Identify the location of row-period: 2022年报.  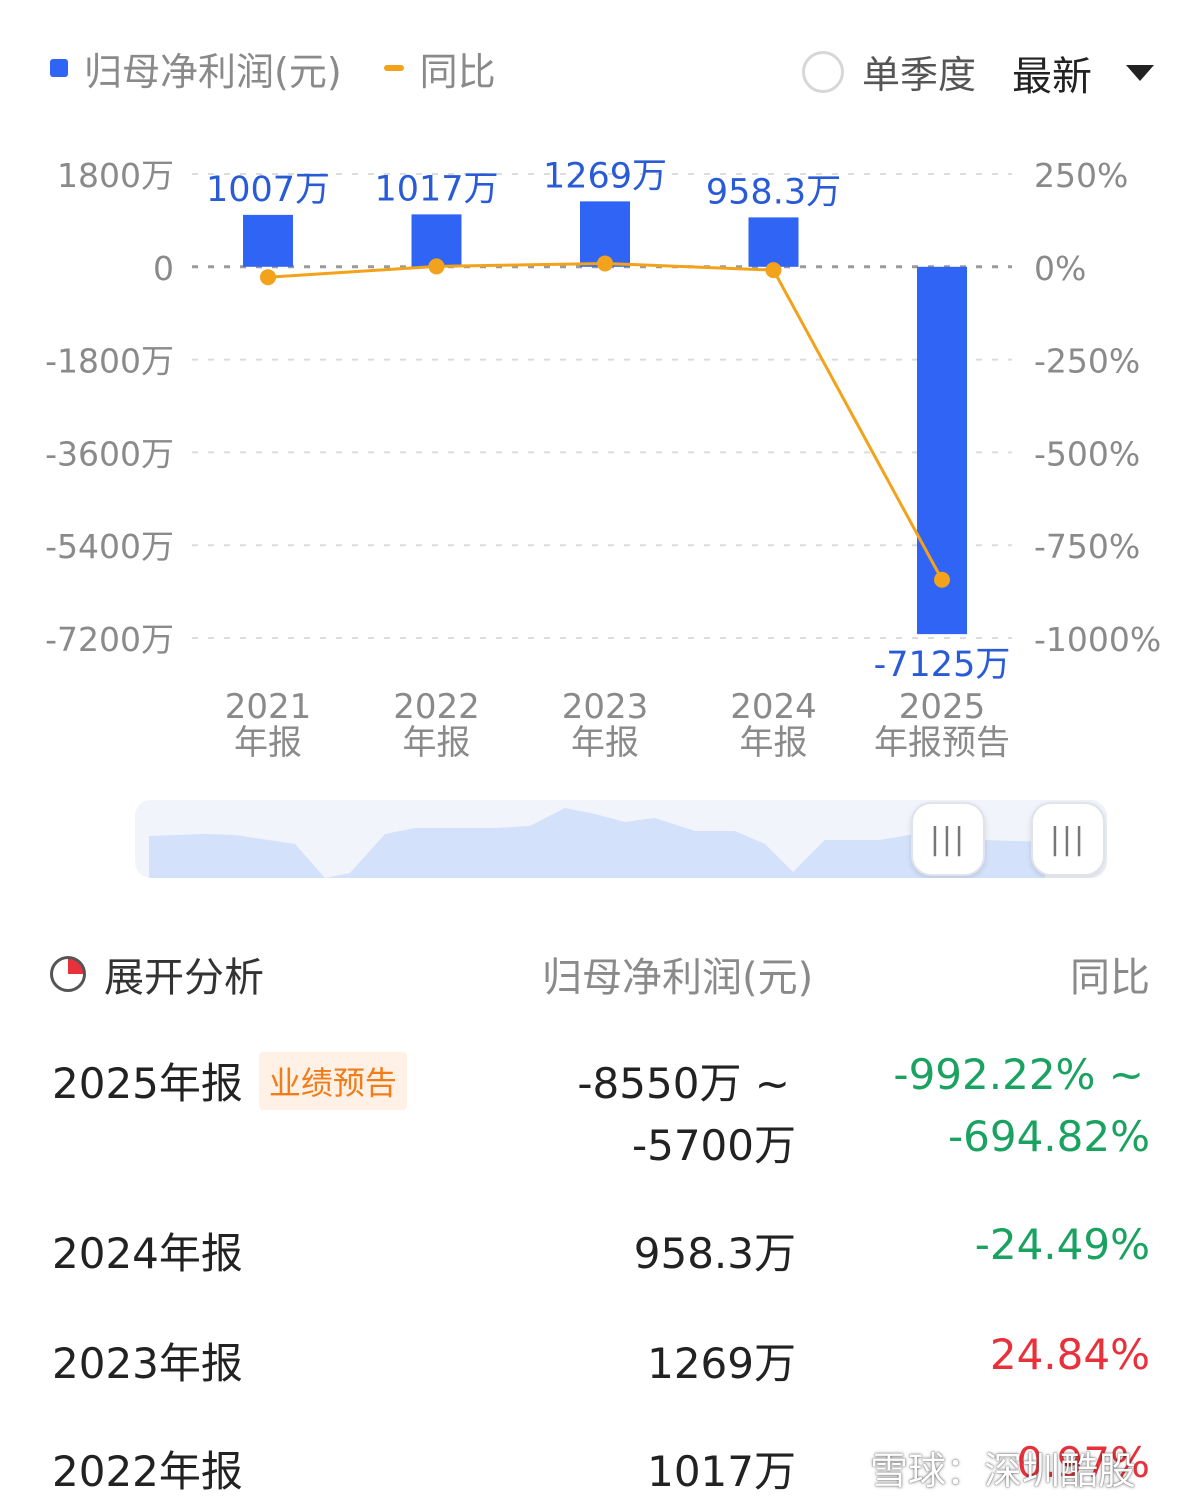
(147, 1471).